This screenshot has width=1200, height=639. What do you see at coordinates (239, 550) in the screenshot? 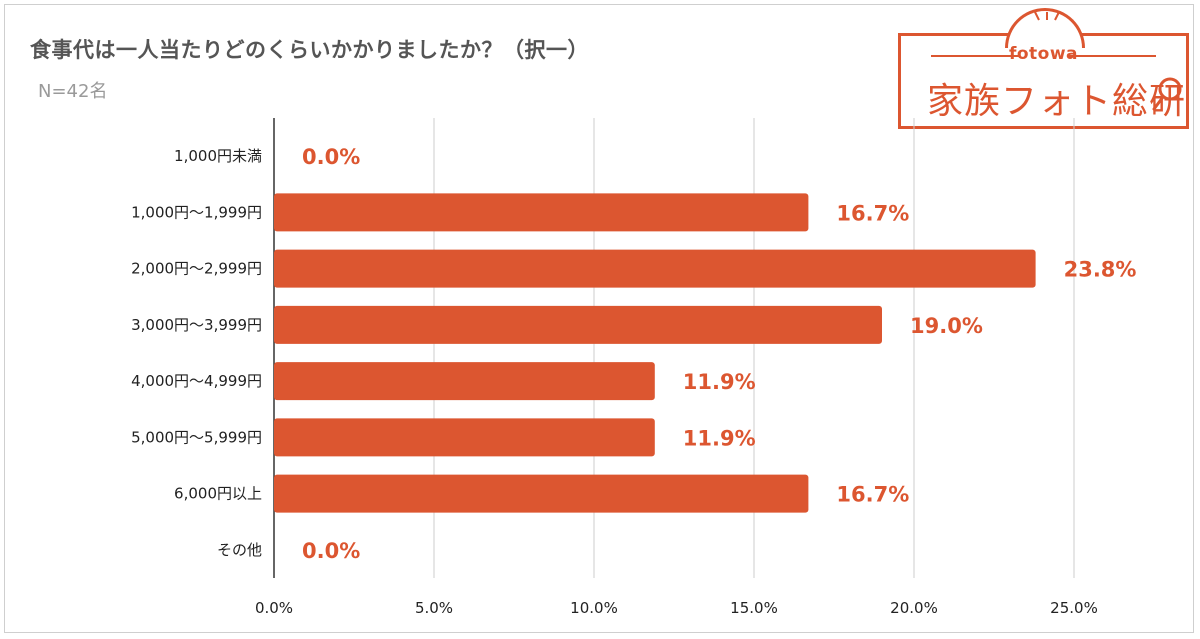
I see `category-label: その他` at bounding box center [239, 550].